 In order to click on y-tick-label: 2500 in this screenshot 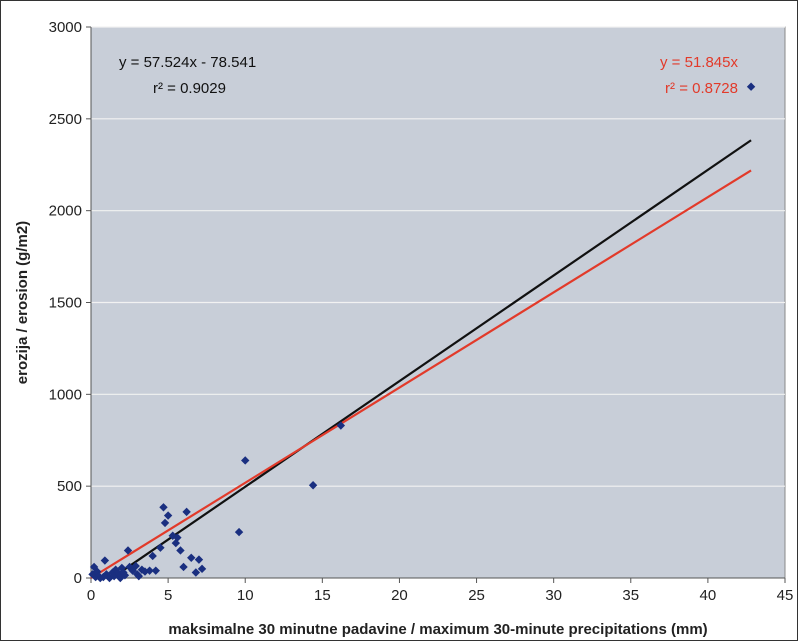, I will do `click(65, 119)`.